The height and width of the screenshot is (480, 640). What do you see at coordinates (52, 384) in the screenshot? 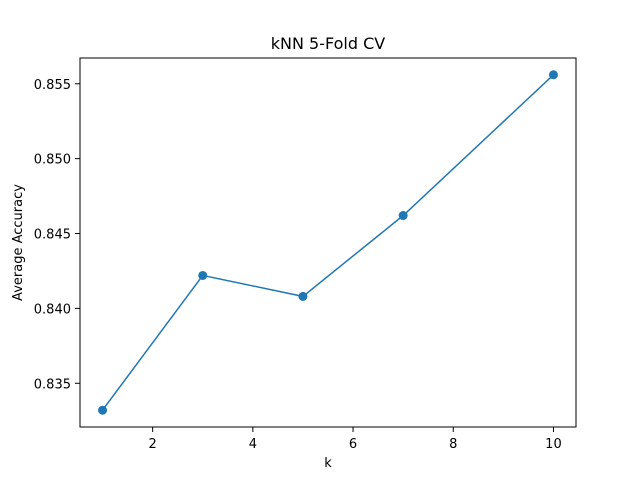
I see `y-tick-label: 0.835` at bounding box center [52, 384].